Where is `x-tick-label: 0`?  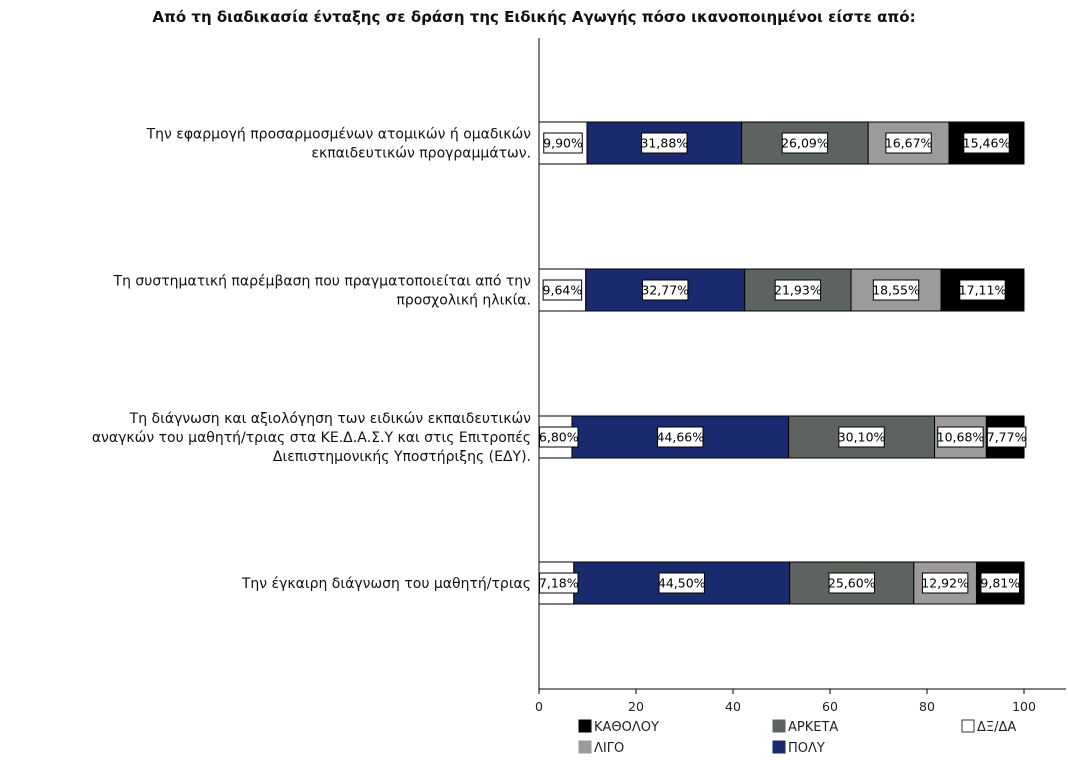
x-tick-label: 0 is located at coordinates (539, 706).